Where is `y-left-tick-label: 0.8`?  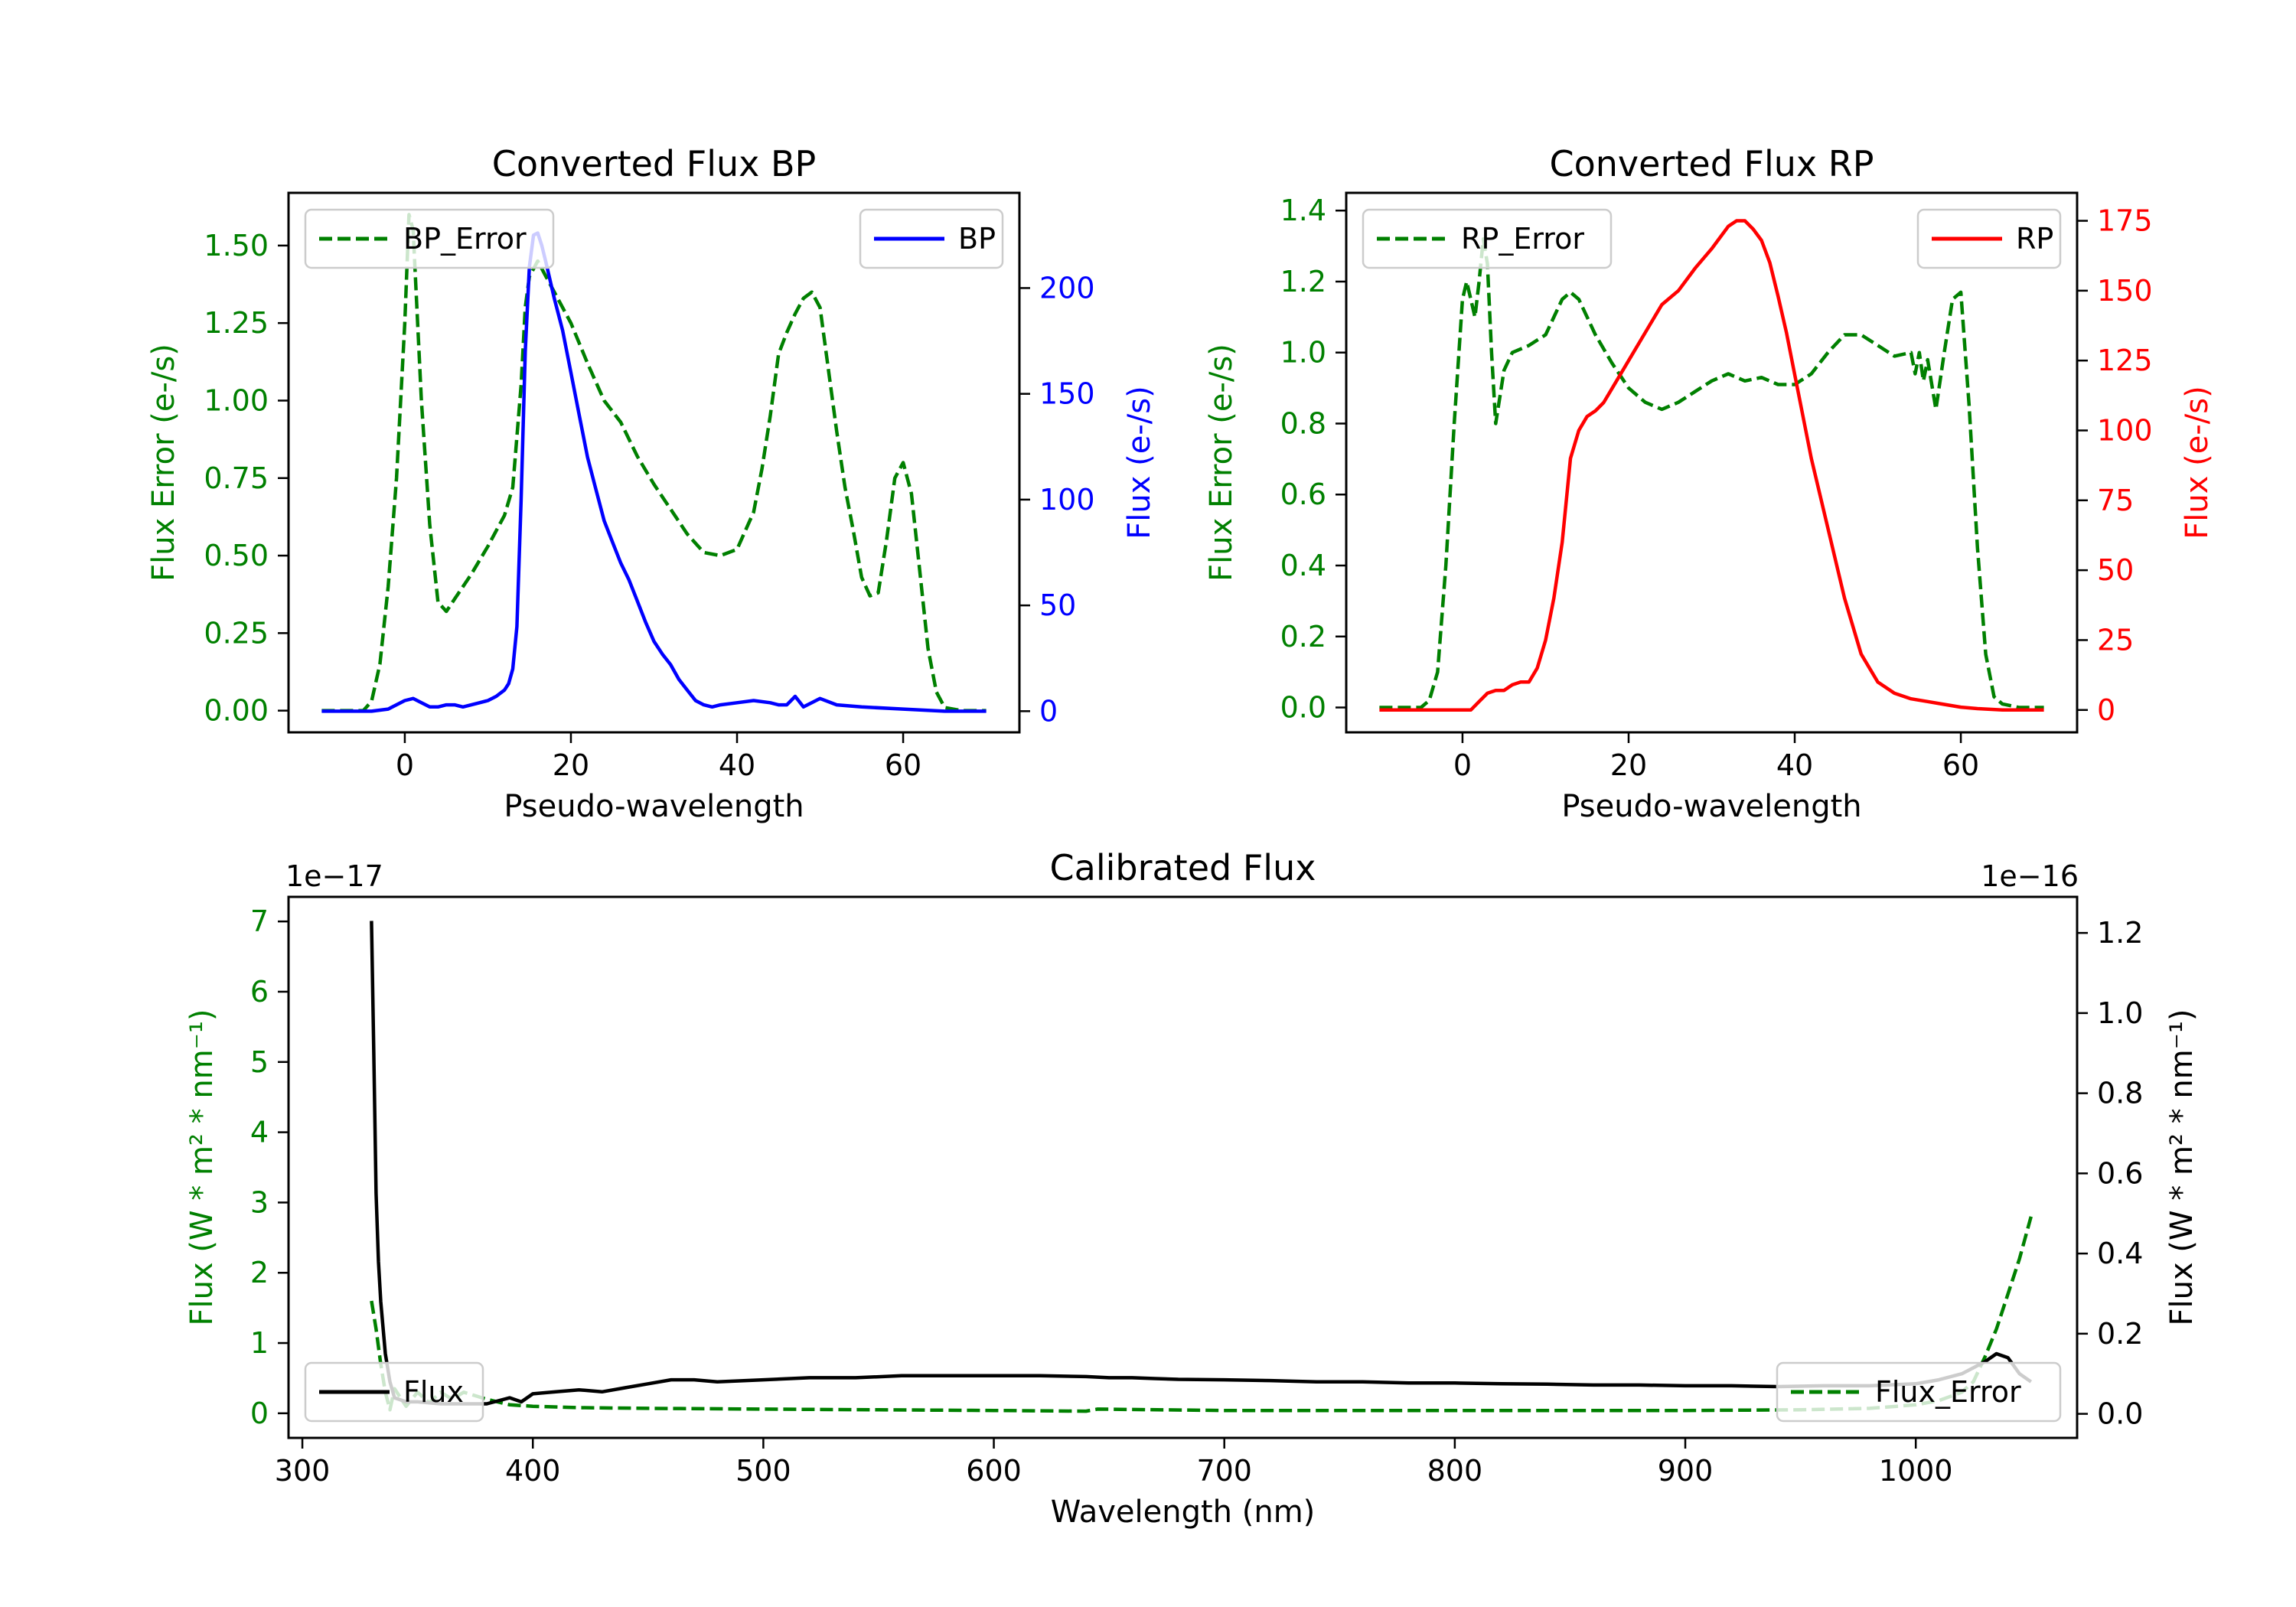
y-left-tick-label: 0.8 is located at coordinates (1303, 423).